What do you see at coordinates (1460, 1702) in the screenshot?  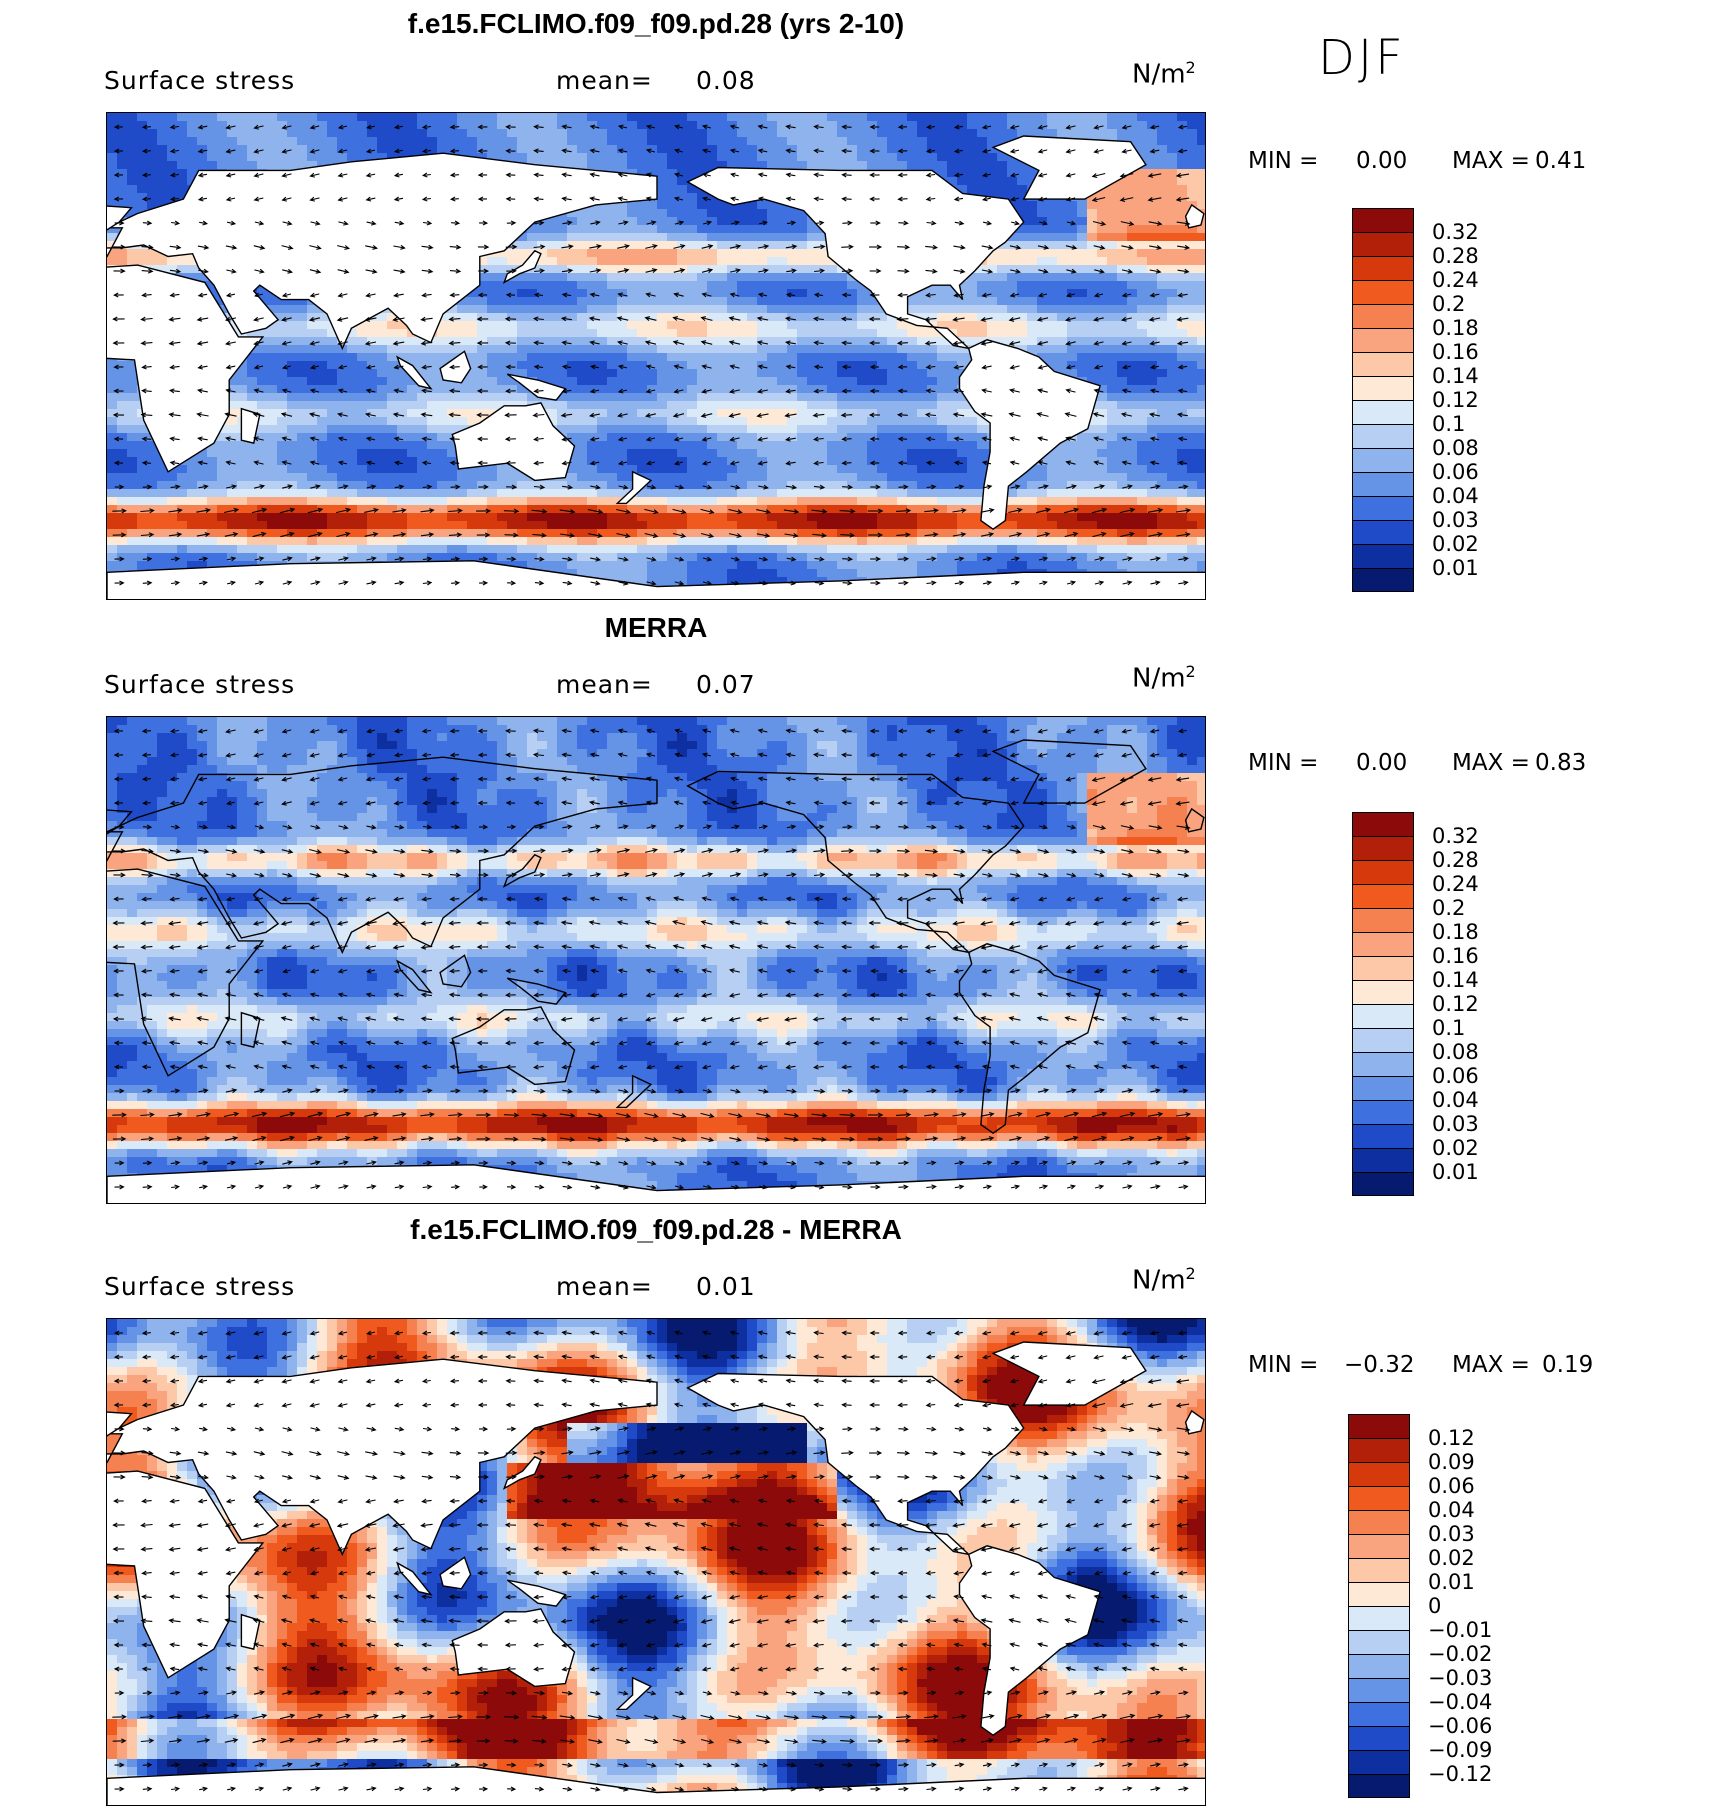 I see `colorbar-level-label: −0.04` at bounding box center [1460, 1702].